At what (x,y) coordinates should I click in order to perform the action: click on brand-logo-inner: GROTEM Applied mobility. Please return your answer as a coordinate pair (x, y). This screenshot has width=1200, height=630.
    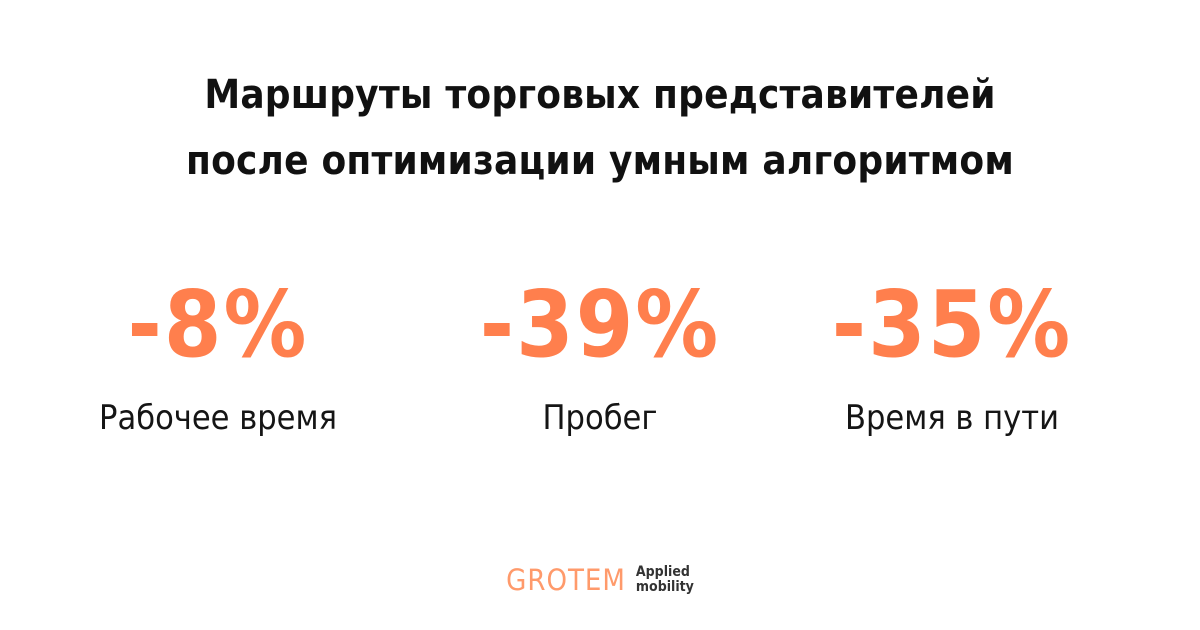
    Looking at the image, I should click on (600, 580).